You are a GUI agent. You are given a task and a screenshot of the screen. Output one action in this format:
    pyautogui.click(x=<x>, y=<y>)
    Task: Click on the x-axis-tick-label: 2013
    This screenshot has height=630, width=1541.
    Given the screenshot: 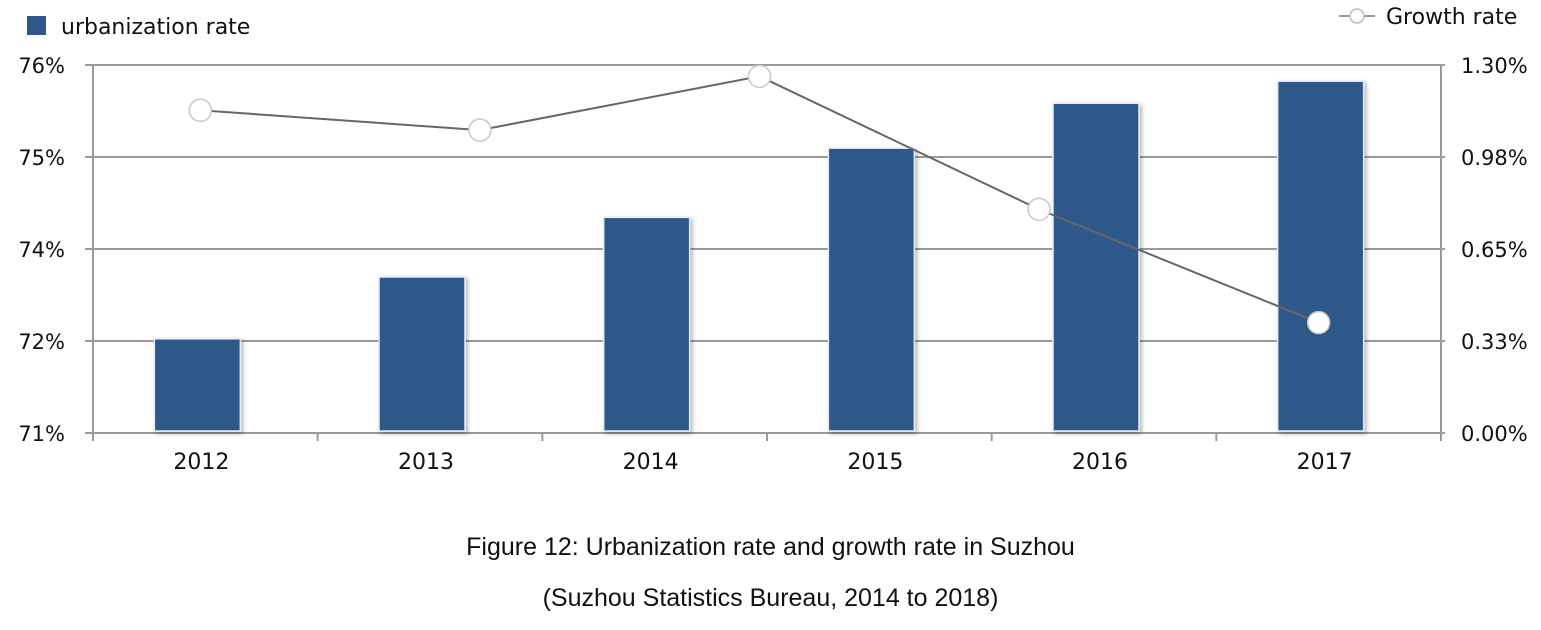 What is the action you would take?
    pyautogui.click(x=426, y=462)
    